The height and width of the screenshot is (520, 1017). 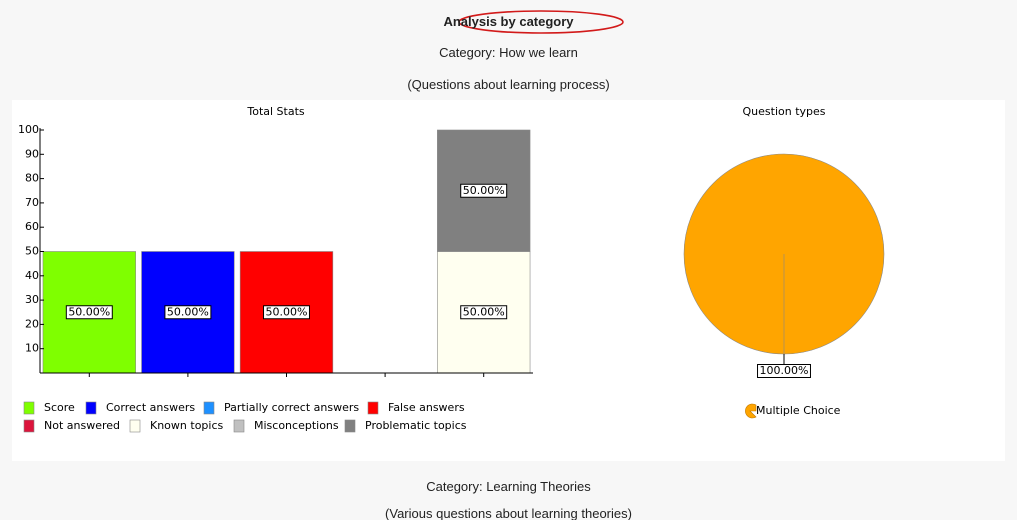 I want to click on y-tick-label: 50, so click(x=32, y=251).